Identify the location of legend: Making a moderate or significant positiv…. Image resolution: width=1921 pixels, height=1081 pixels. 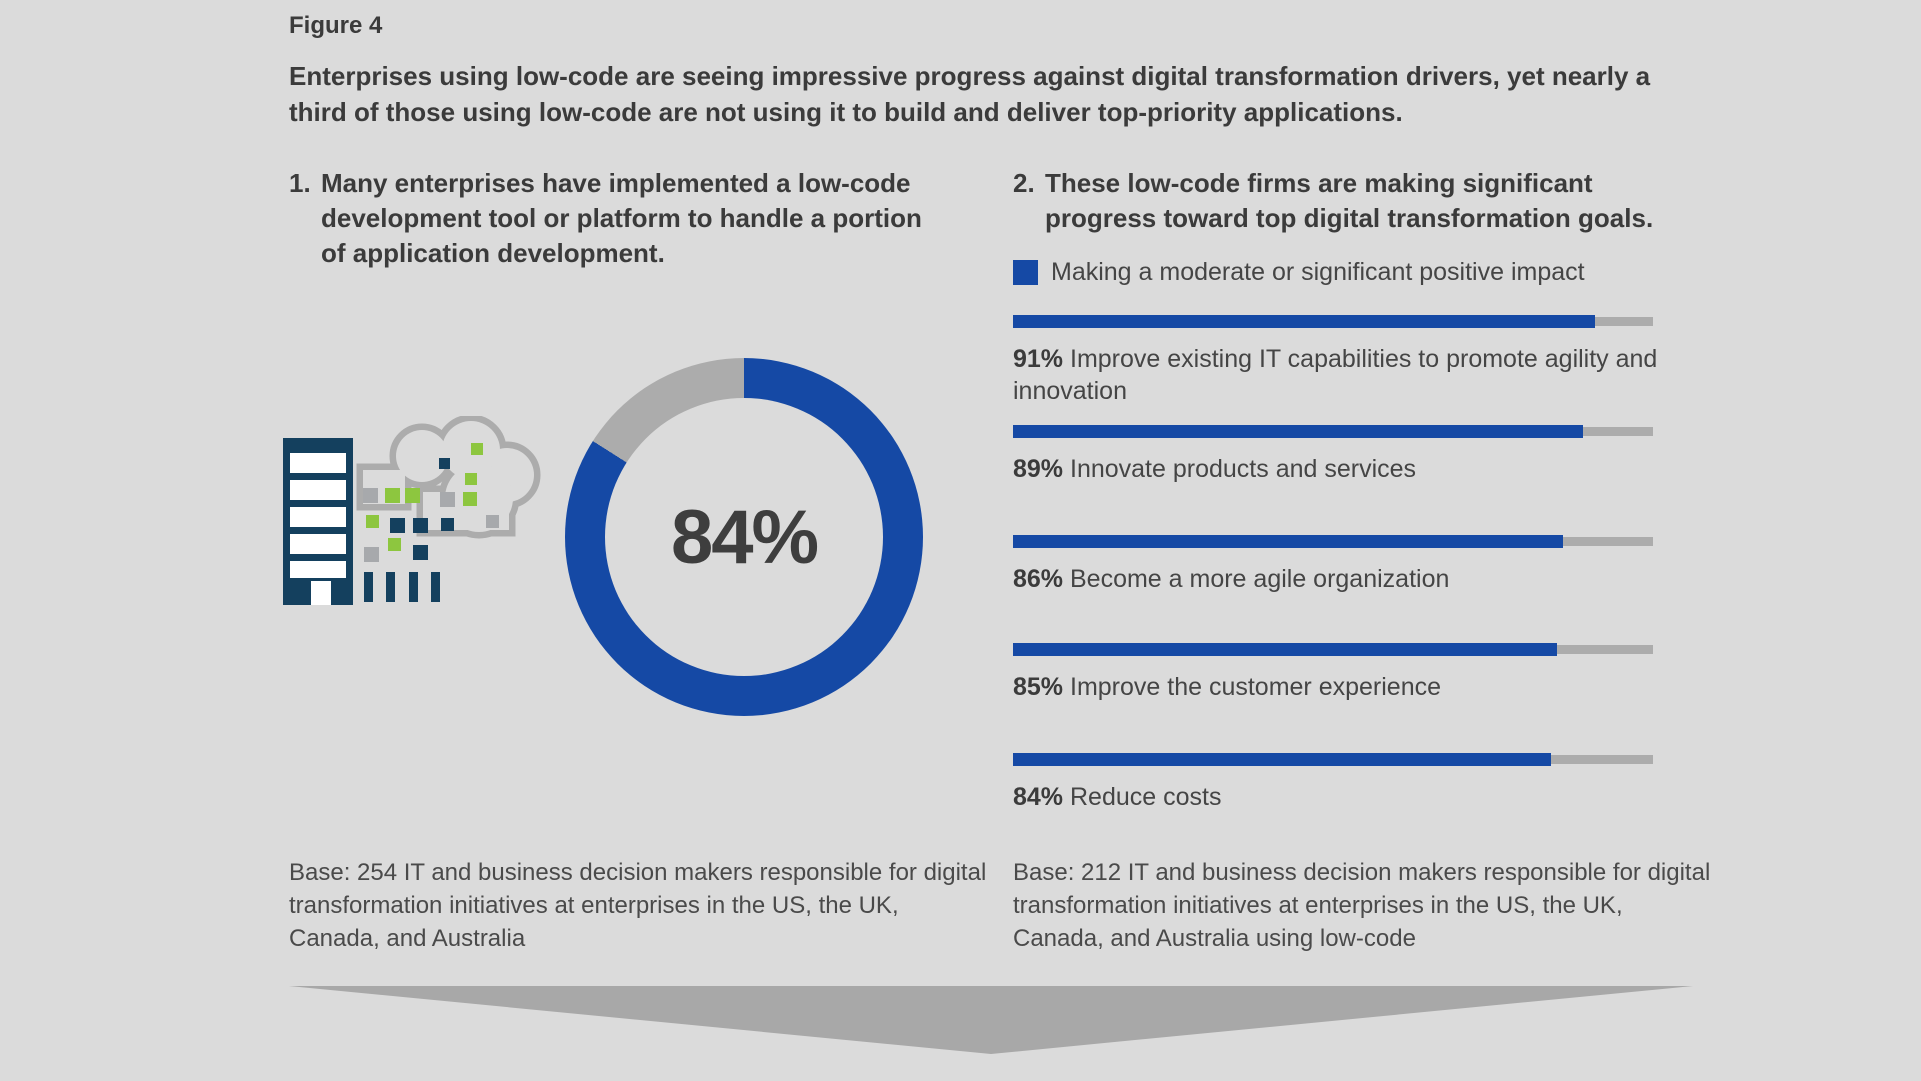
(1299, 272).